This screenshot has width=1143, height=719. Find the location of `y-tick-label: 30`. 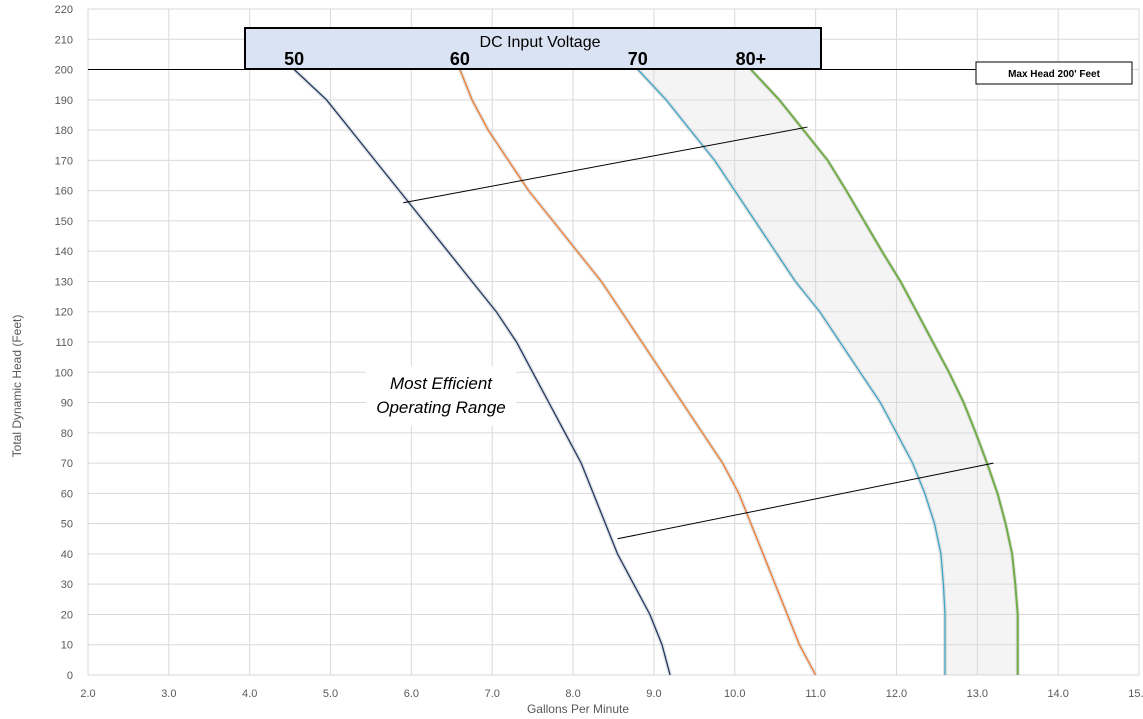

y-tick-label: 30 is located at coordinates (67, 585).